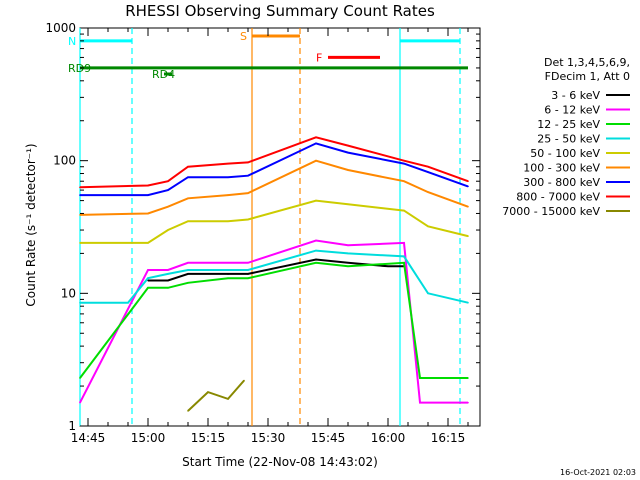 The width and height of the screenshot is (640, 480). What do you see at coordinates (575, 95) in the screenshot?
I see `legend-label-3-6-kev: 3 - 6 keV` at bounding box center [575, 95].